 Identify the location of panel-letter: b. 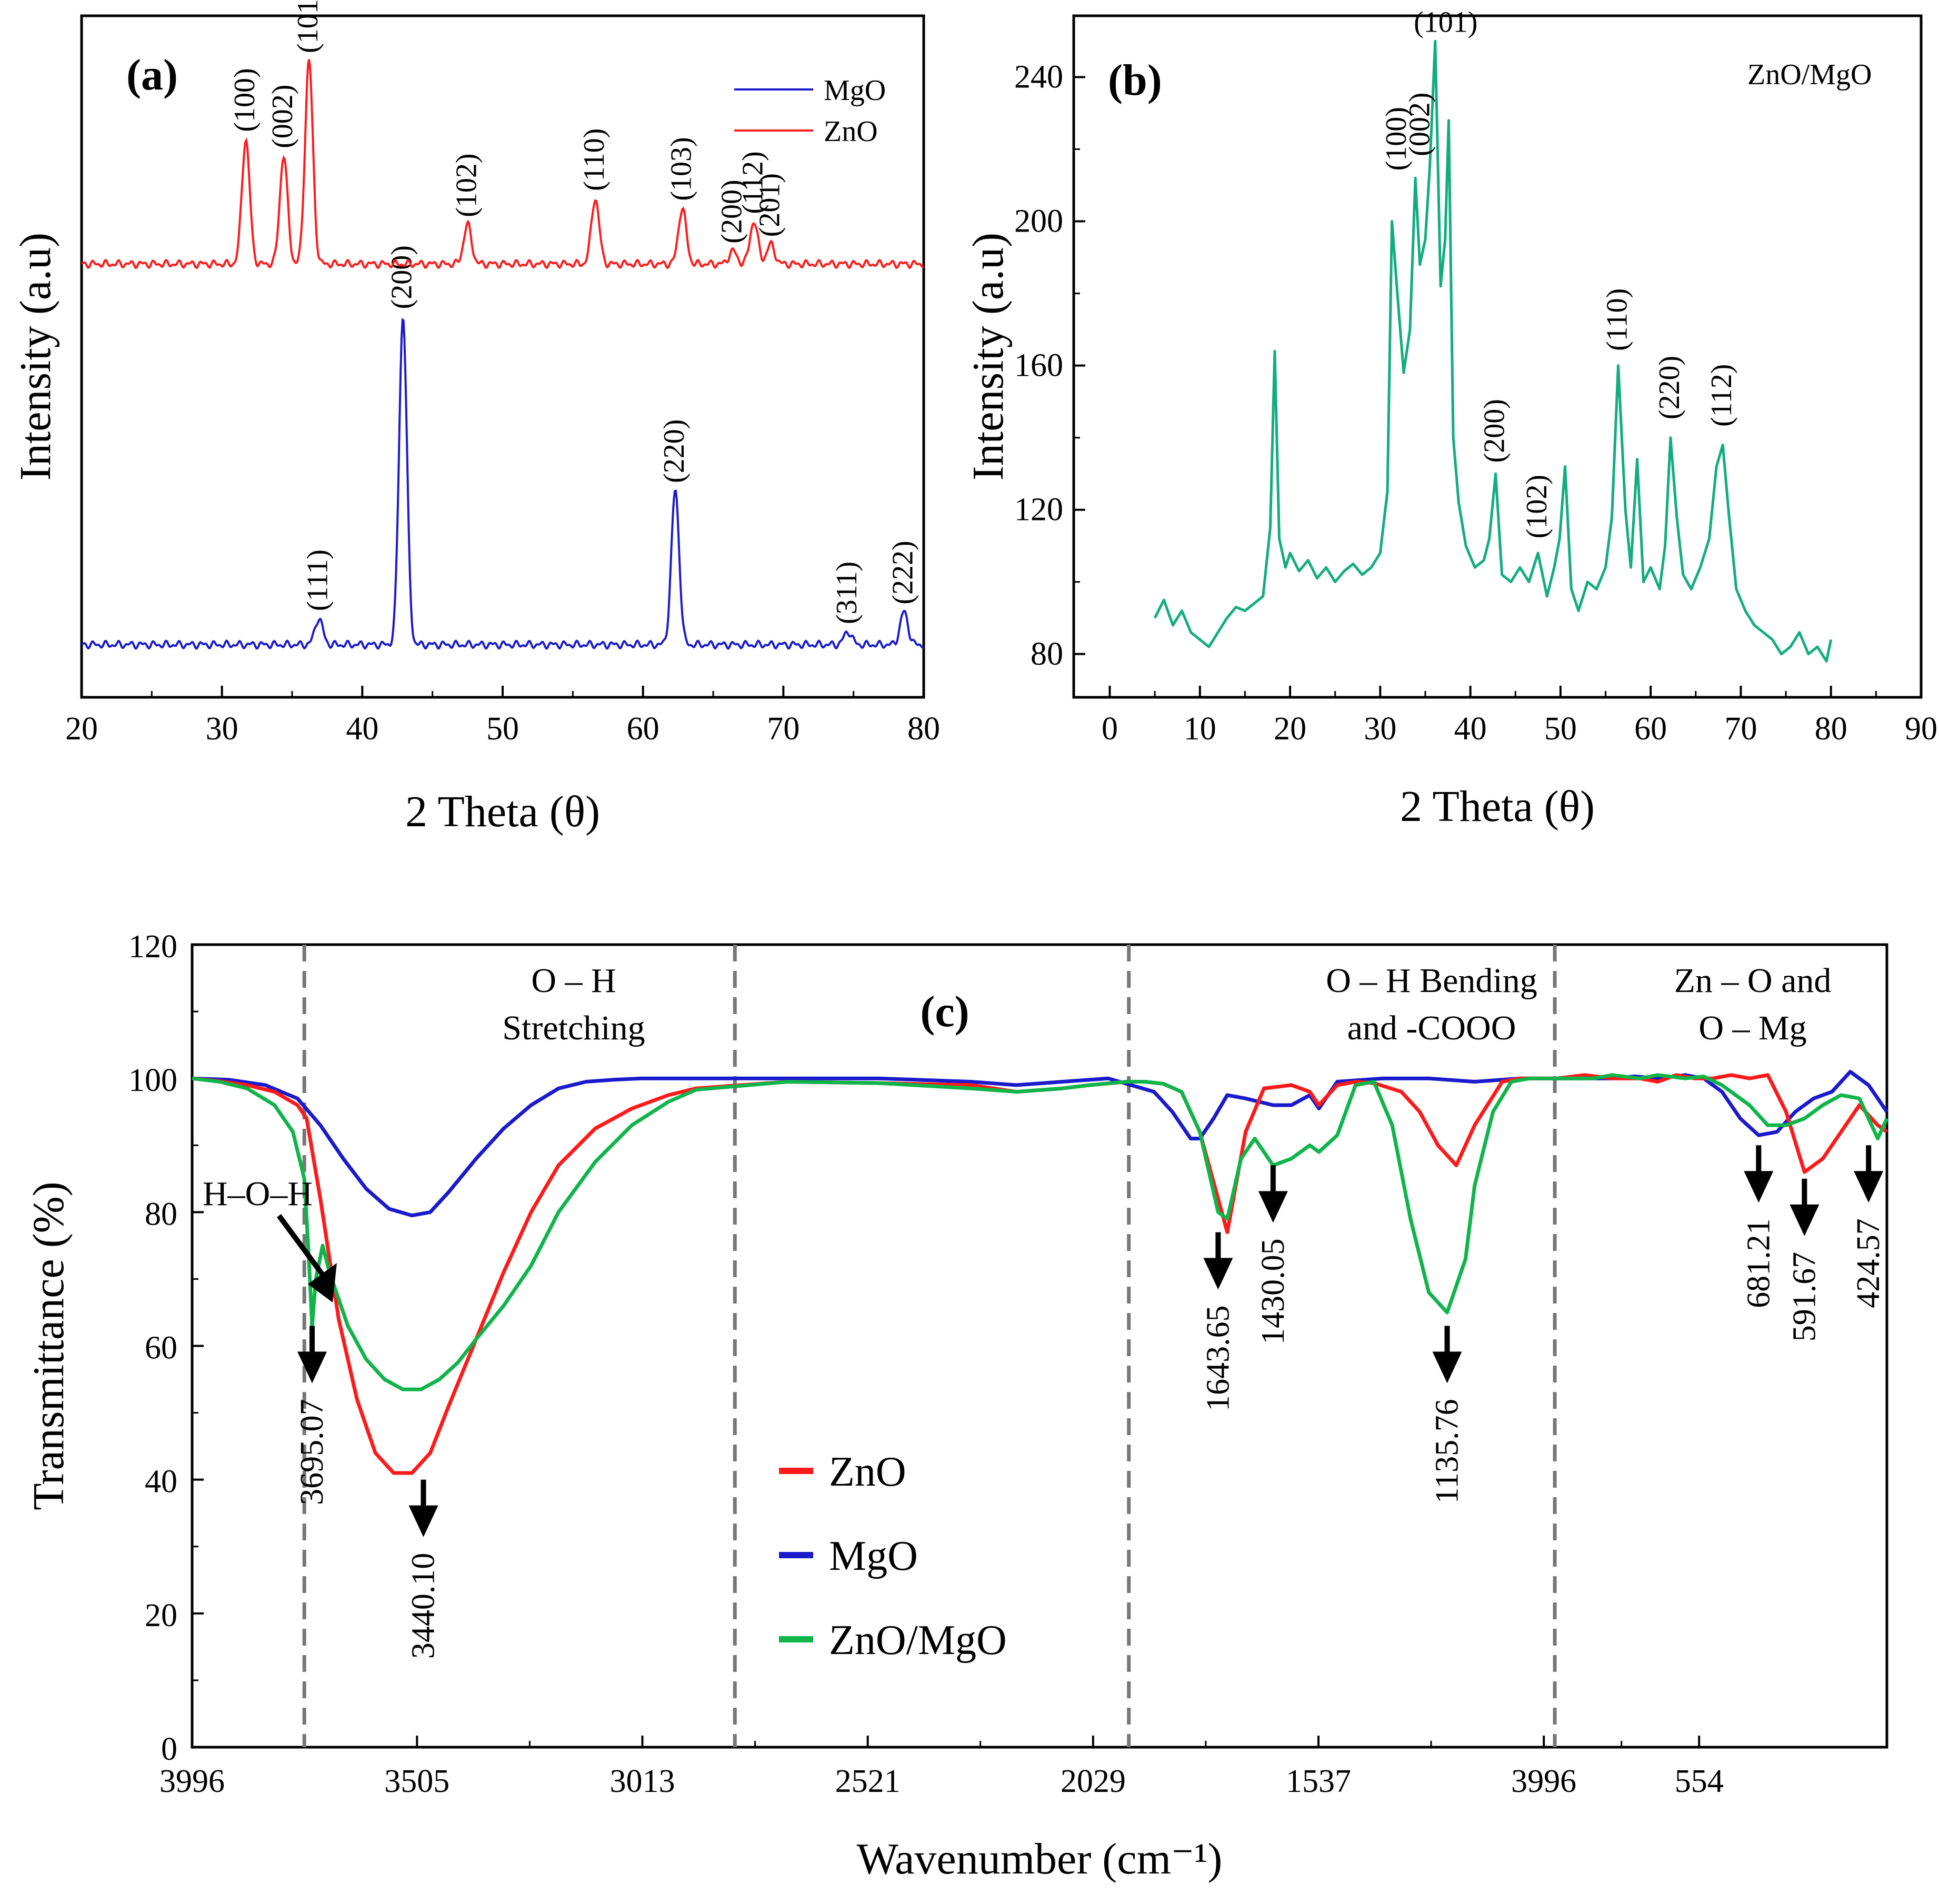
(1135, 81).